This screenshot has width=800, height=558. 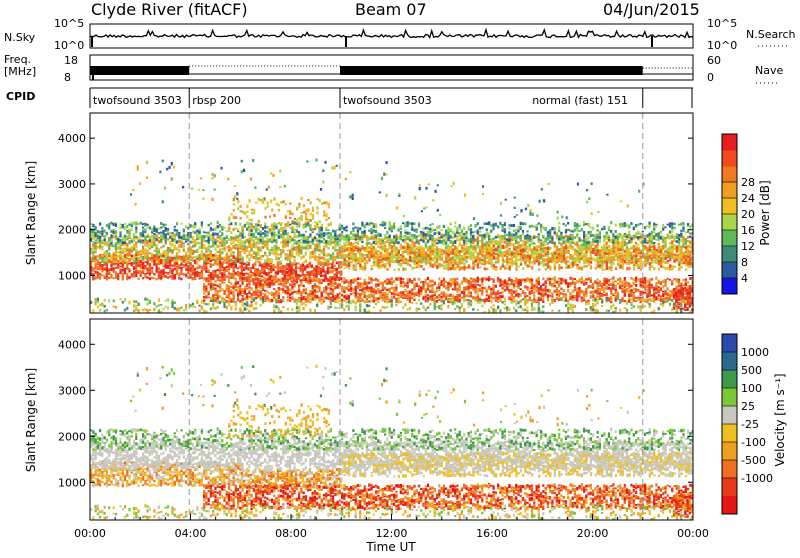 What do you see at coordinates (393, 68) in the screenshot?
I see `freq-strip: Freq. [MHz] 18 8 60 0 Nave` at bounding box center [393, 68].